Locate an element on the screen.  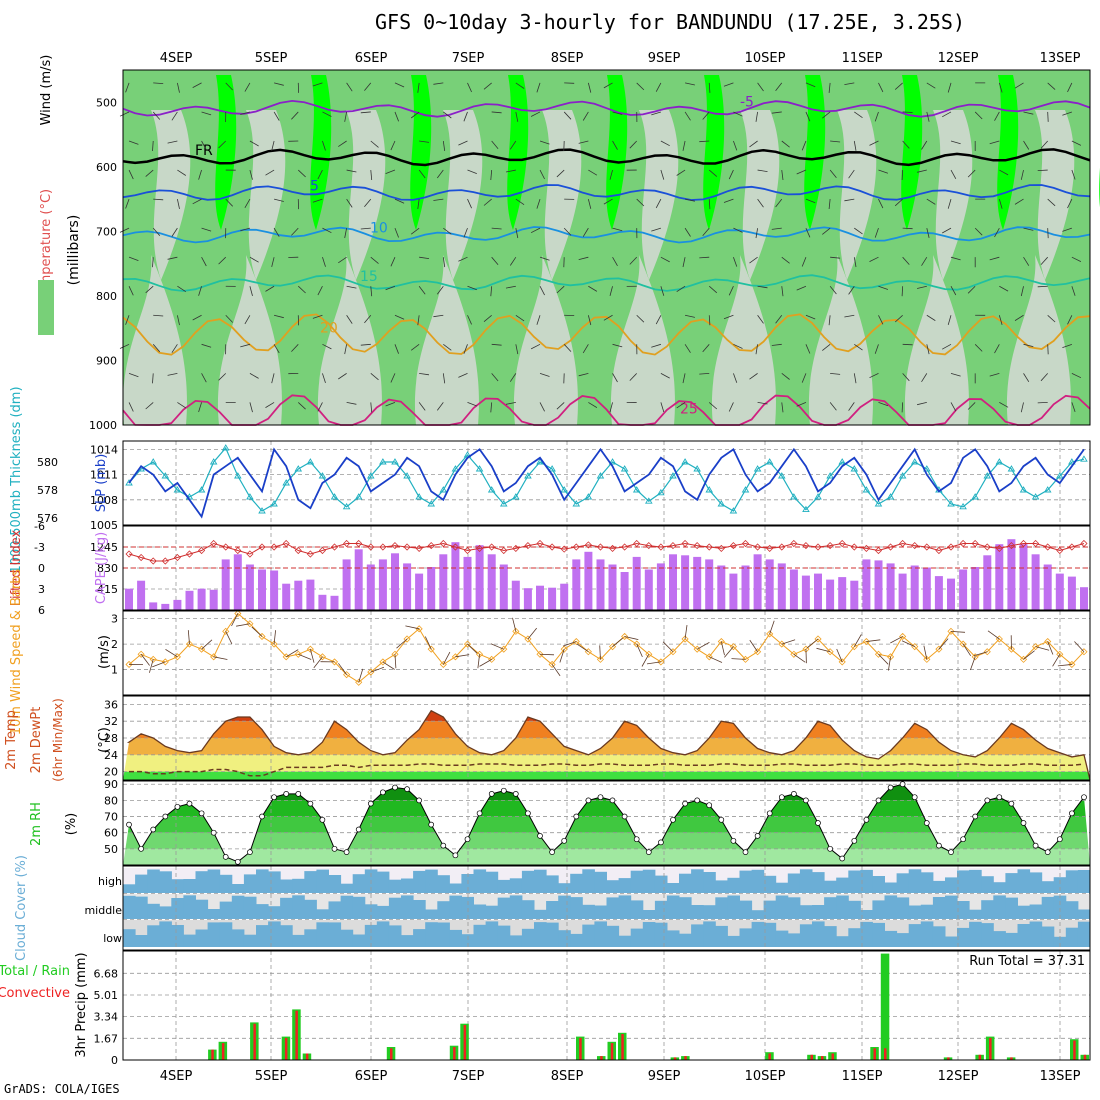
x-tick-label-top: 7SEP is located at coordinates (468, 58).